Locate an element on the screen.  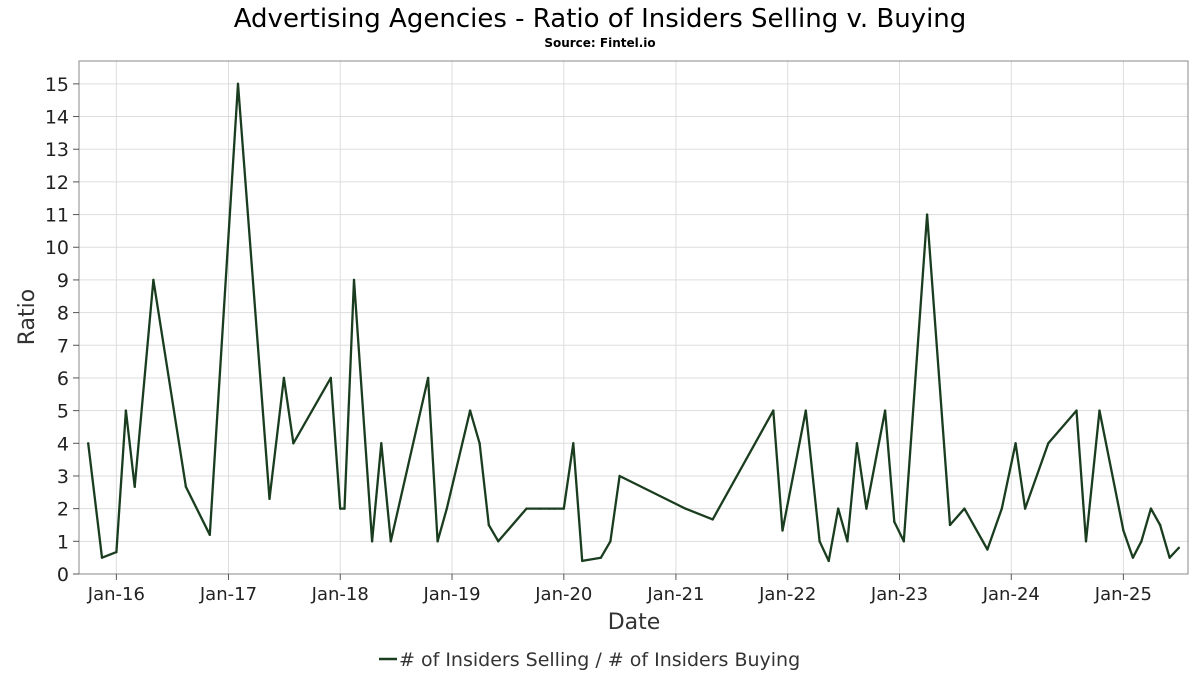
y-tick-label: 9 is located at coordinates (63, 281).